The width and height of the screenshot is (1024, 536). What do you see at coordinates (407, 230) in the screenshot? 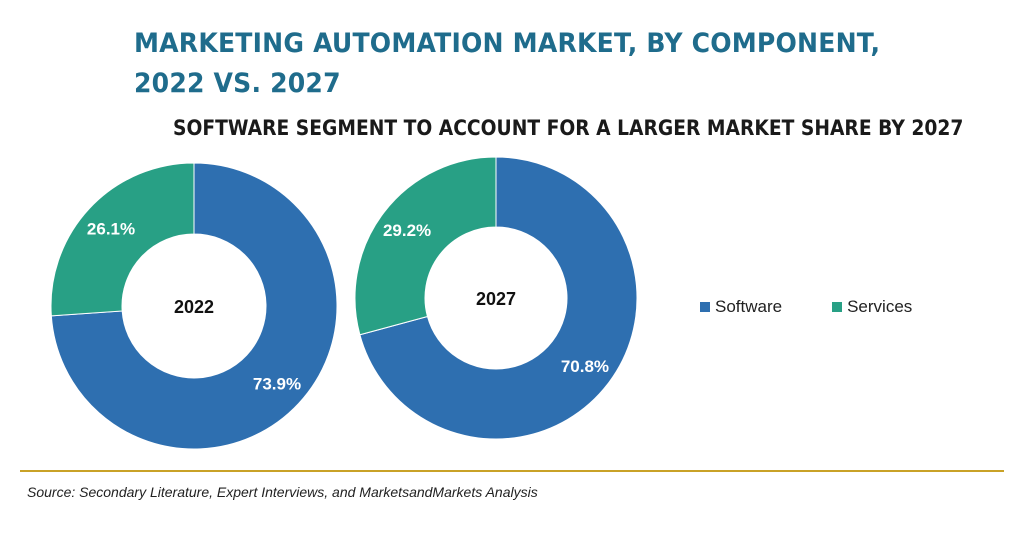
I see `data-label-services-2027: 29.2%` at bounding box center [407, 230].